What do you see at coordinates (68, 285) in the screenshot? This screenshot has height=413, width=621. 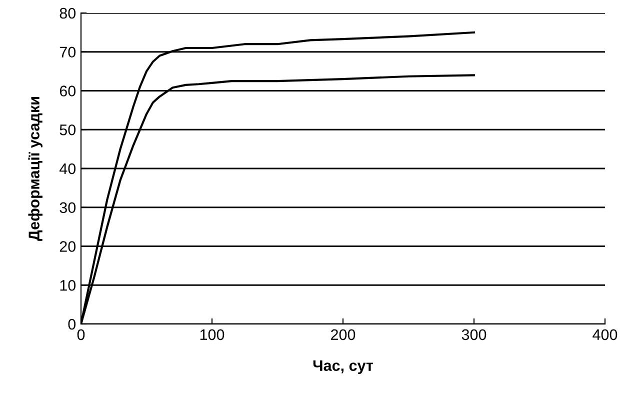 I see `y-tick-label: 10` at bounding box center [68, 285].